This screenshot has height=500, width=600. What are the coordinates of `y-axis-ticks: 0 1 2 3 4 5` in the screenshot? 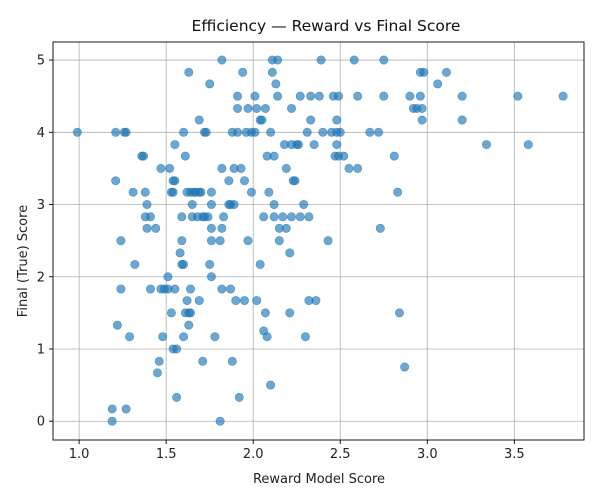 It's located at (45, 242).